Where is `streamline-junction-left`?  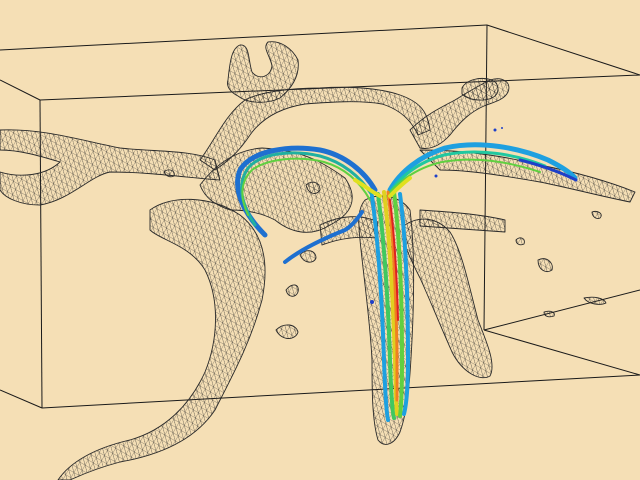 streamline-junction-left is located at coordinates (367, 188).